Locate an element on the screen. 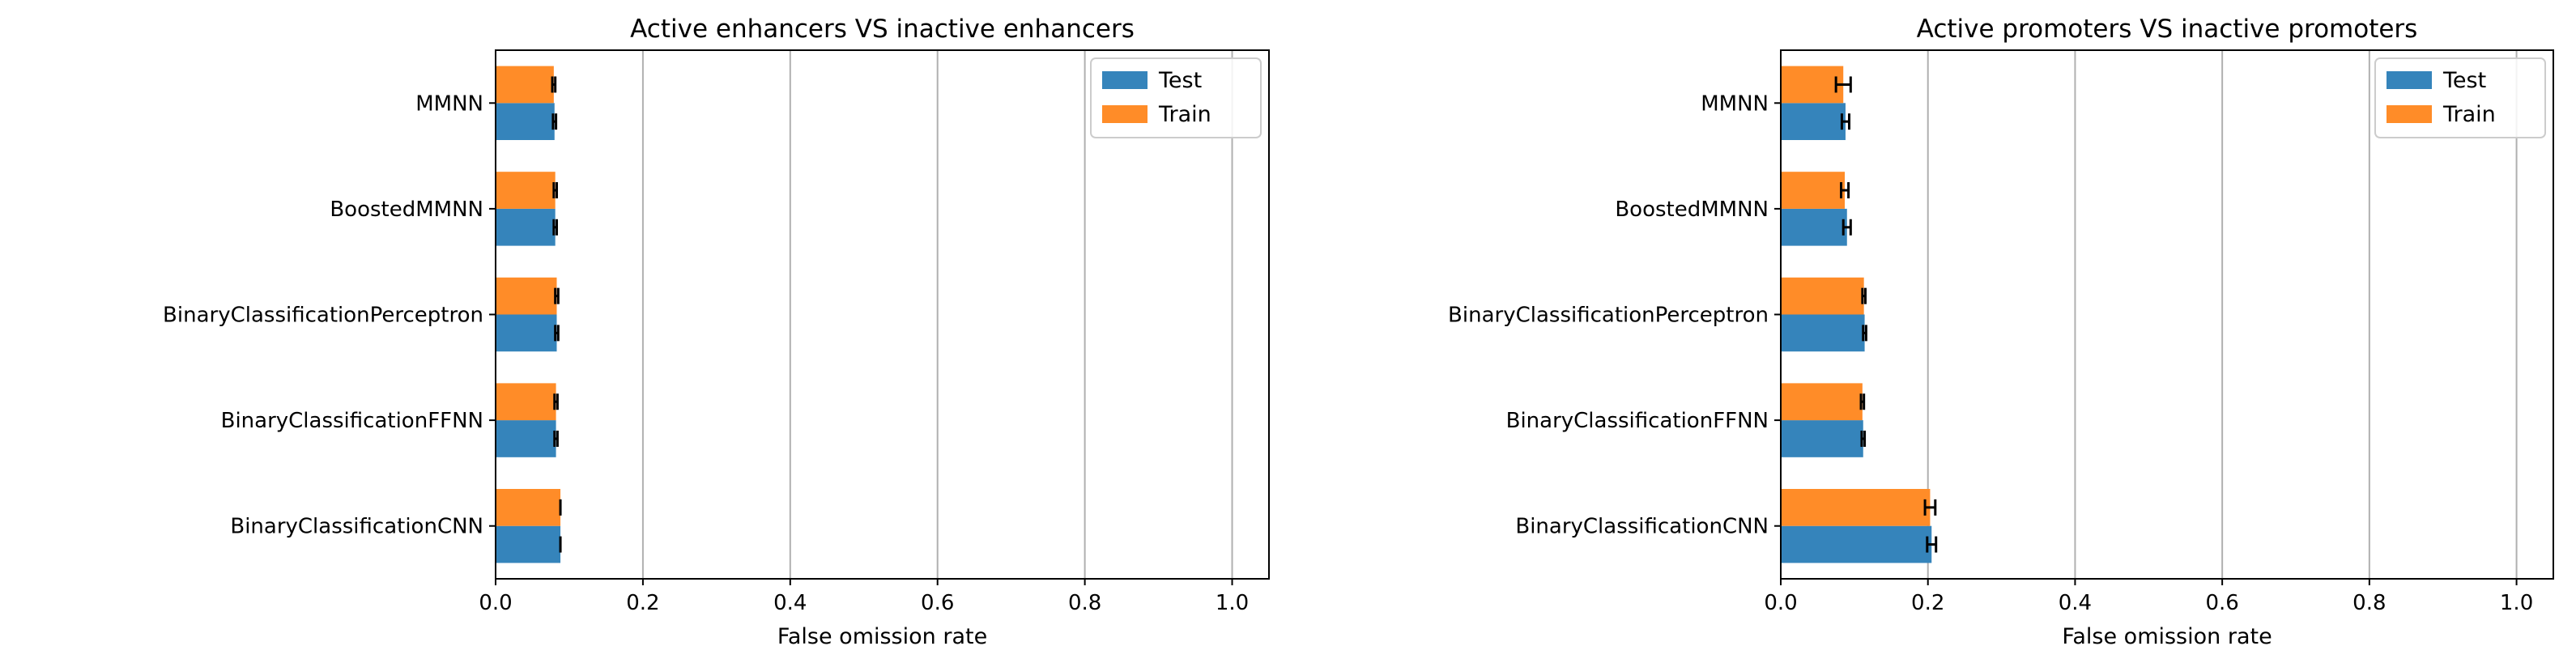  chart-title: Active enhancers VS inactive enhancers is located at coordinates (882, 30).